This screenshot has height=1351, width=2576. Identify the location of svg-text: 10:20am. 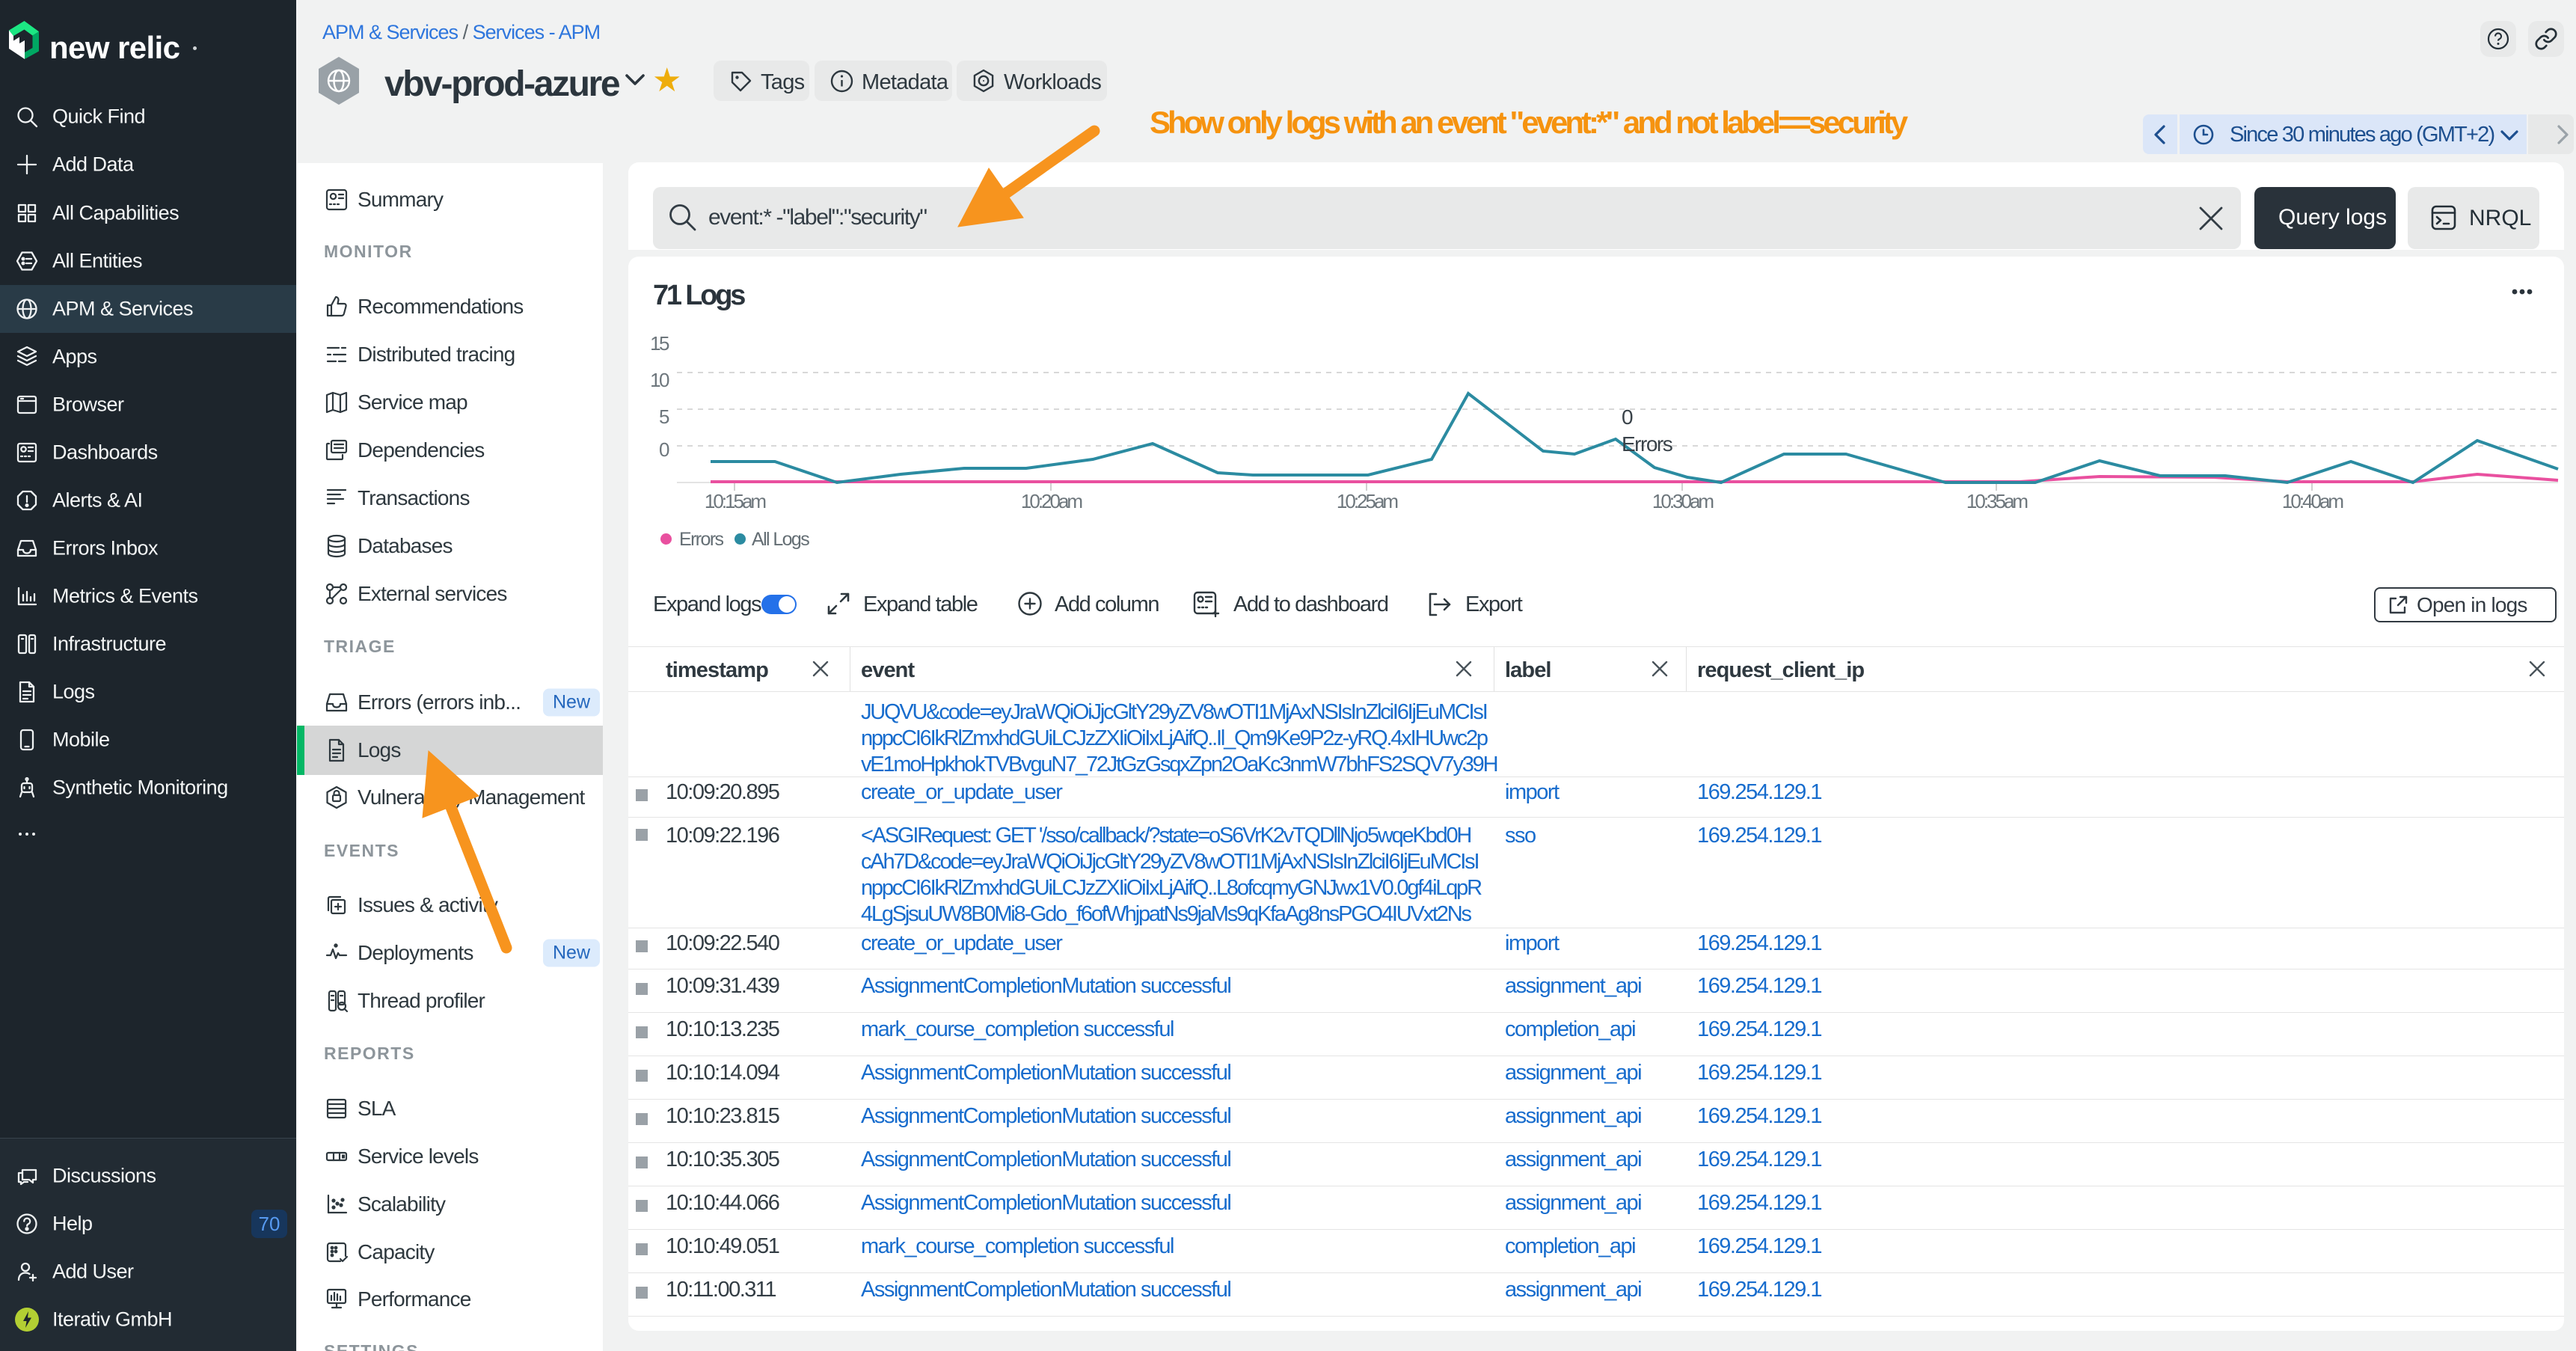
(1051, 501).